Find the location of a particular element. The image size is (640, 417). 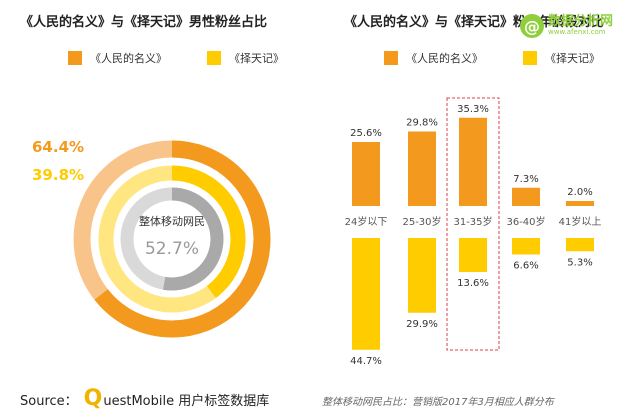

donut-center-value: 52.7% is located at coordinates (172, 249).